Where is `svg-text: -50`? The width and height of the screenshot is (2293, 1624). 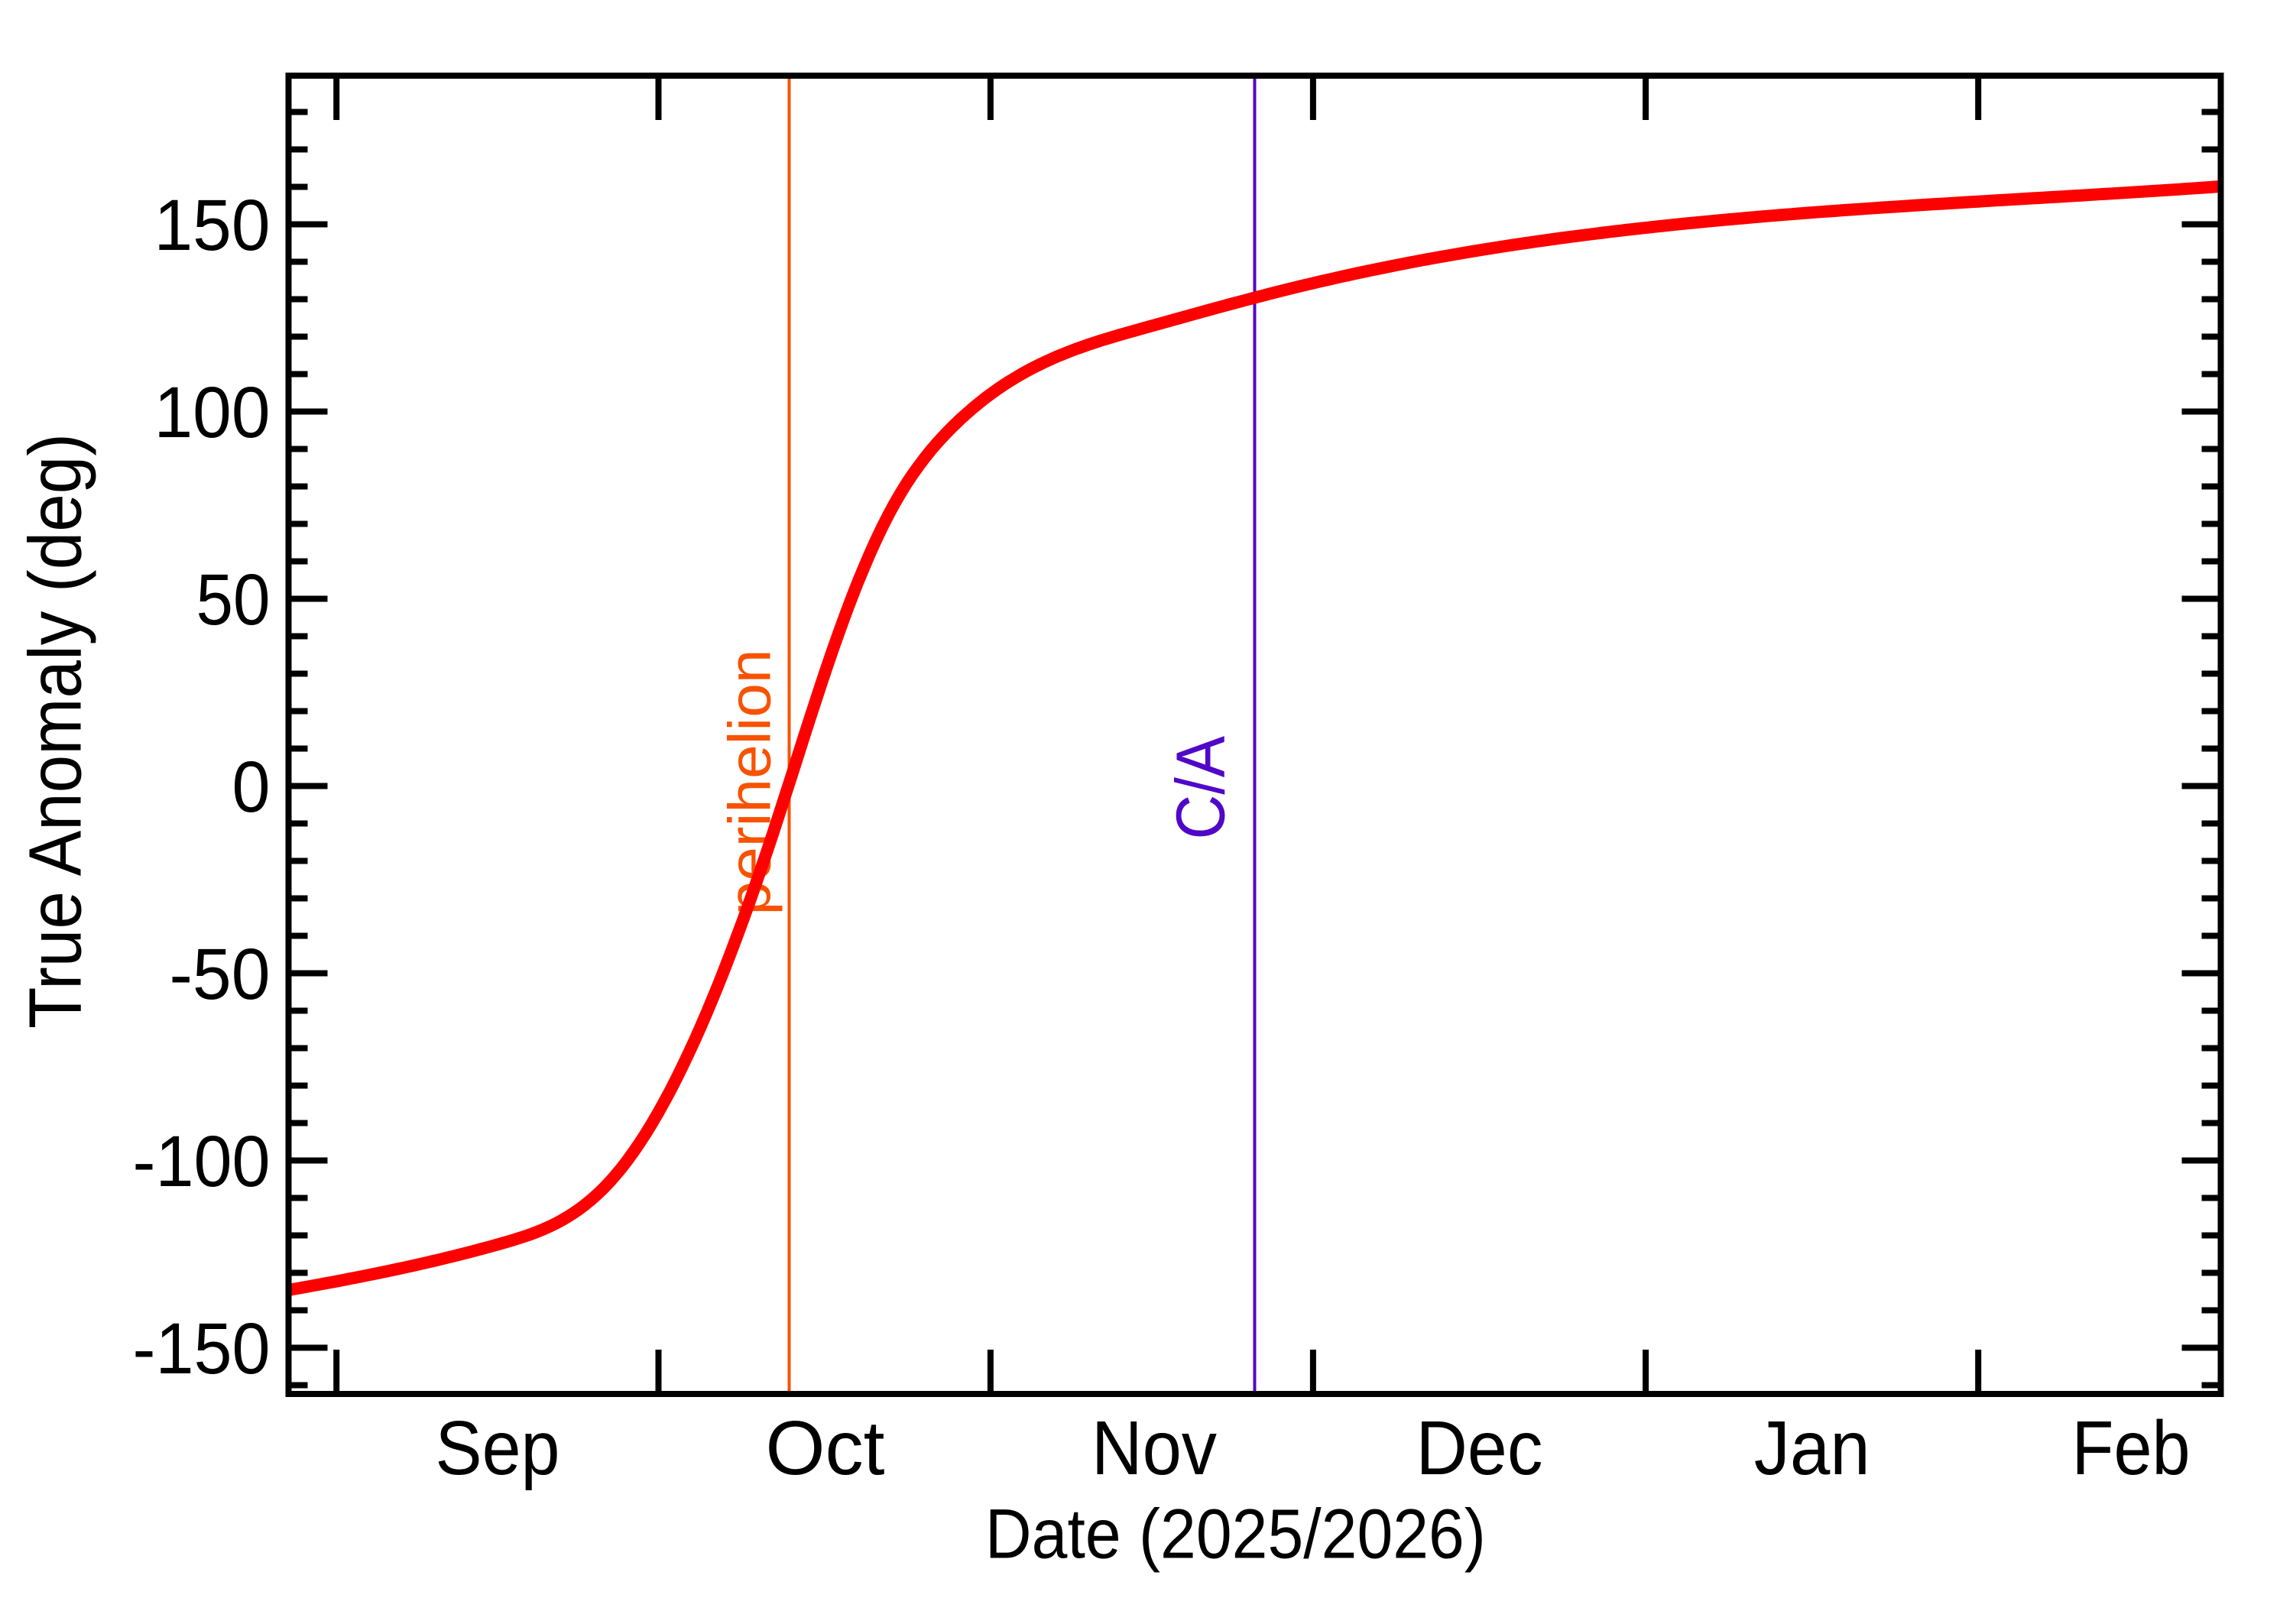 svg-text: -50 is located at coordinates (220, 974).